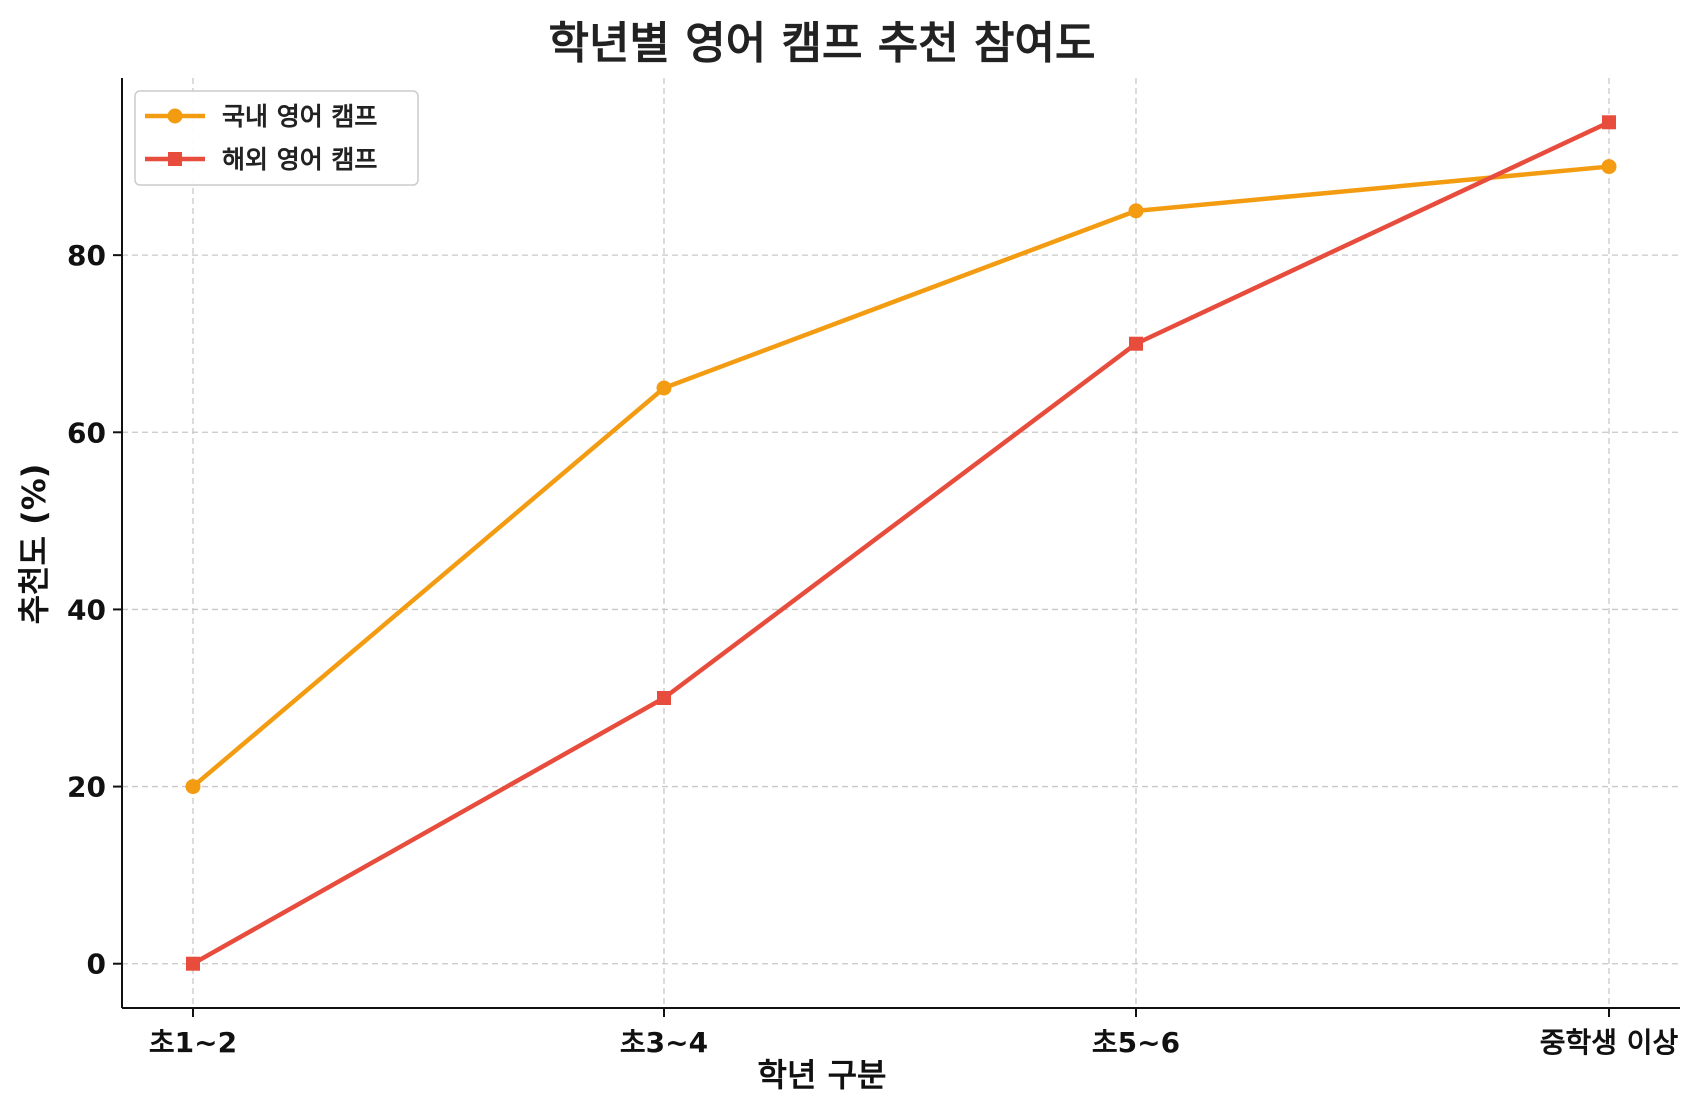 This screenshot has width=1700, height=1110. What do you see at coordinates (193, 1042) in the screenshot?
I see `x-tick-label: 초1~2` at bounding box center [193, 1042].